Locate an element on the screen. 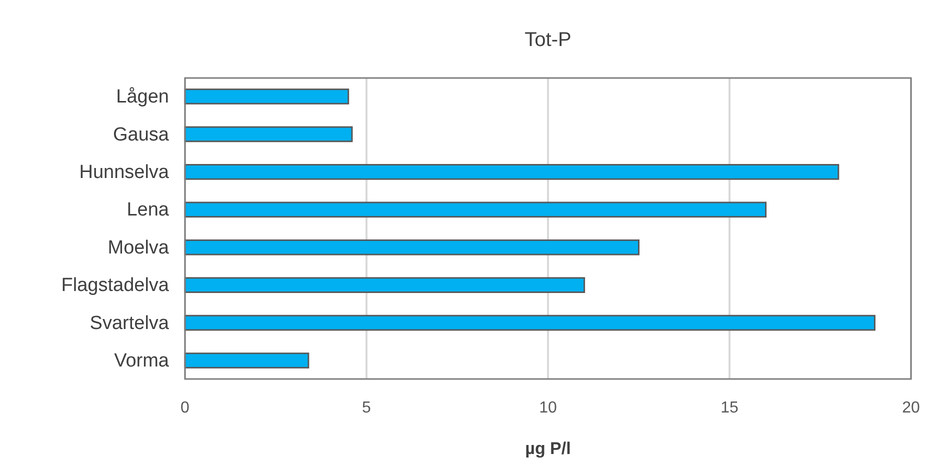  y-tick-label: Vorma is located at coordinates (142, 361).